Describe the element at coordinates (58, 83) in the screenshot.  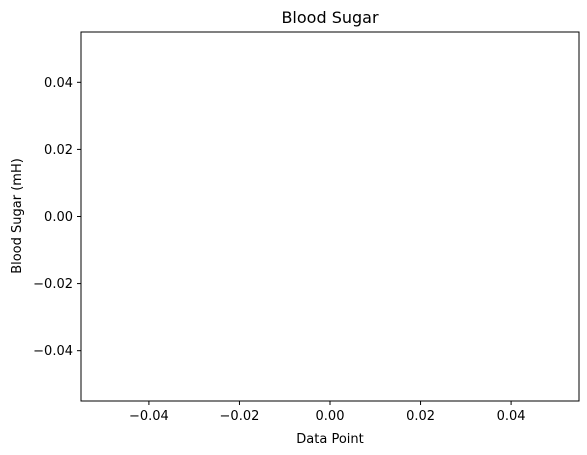
I see `y-tick-label: 0.04` at that location.